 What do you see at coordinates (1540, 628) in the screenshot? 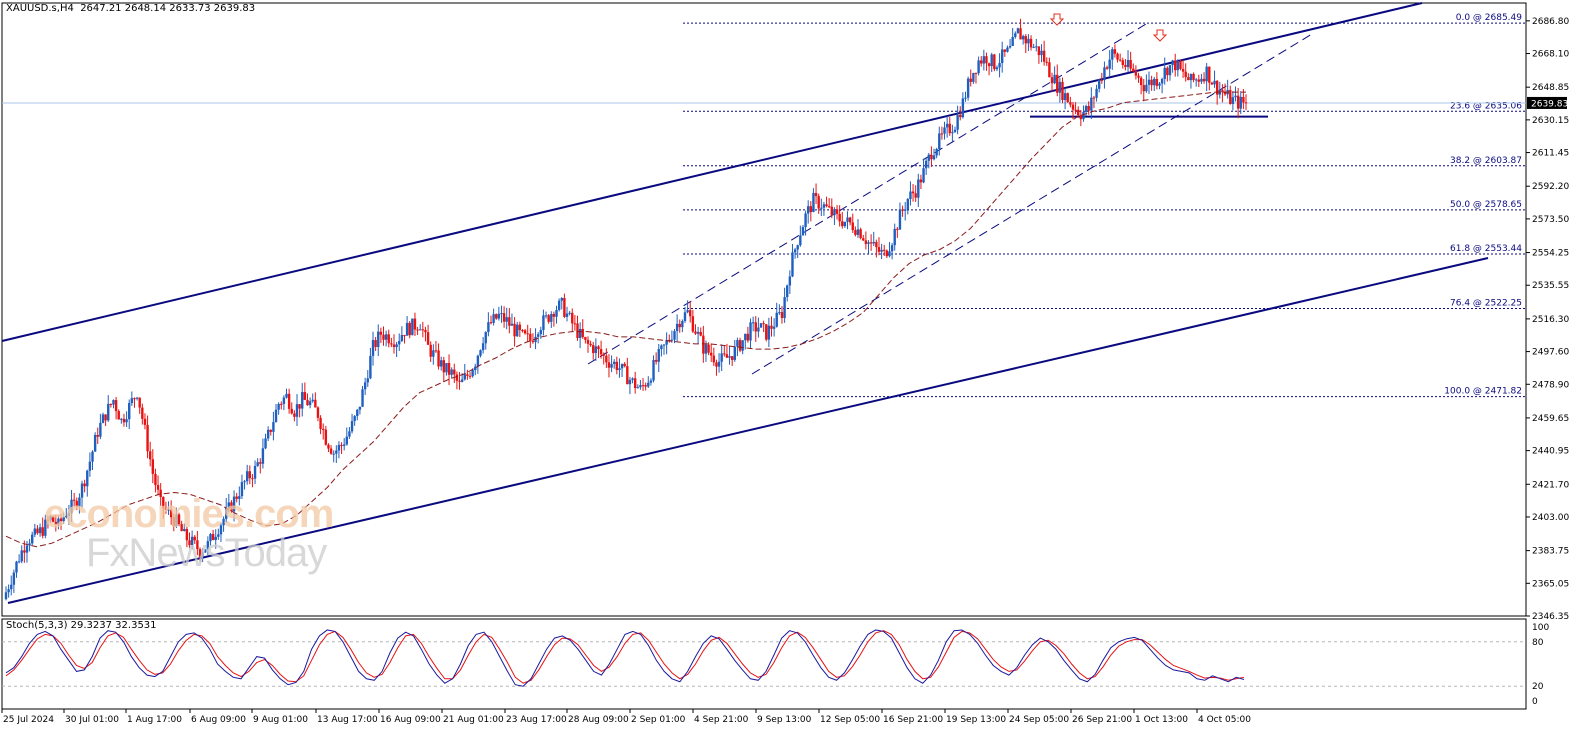
I see `stoch-level-label: 100` at bounding box center [1540, 628].